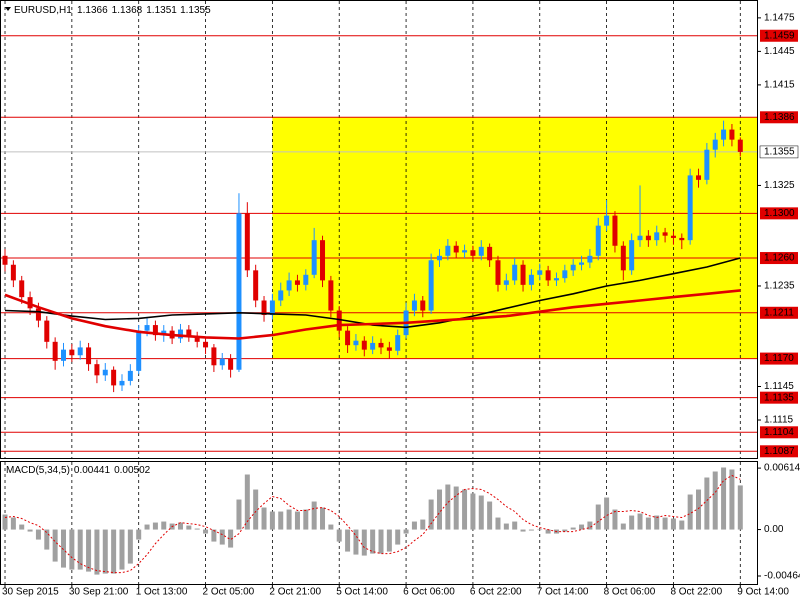 This screenshot has height=600, width=800. Describe the element at coordinates (30, 592) in the screenshot. I see `x-tick-label: 30 Sep 2015` at that location.